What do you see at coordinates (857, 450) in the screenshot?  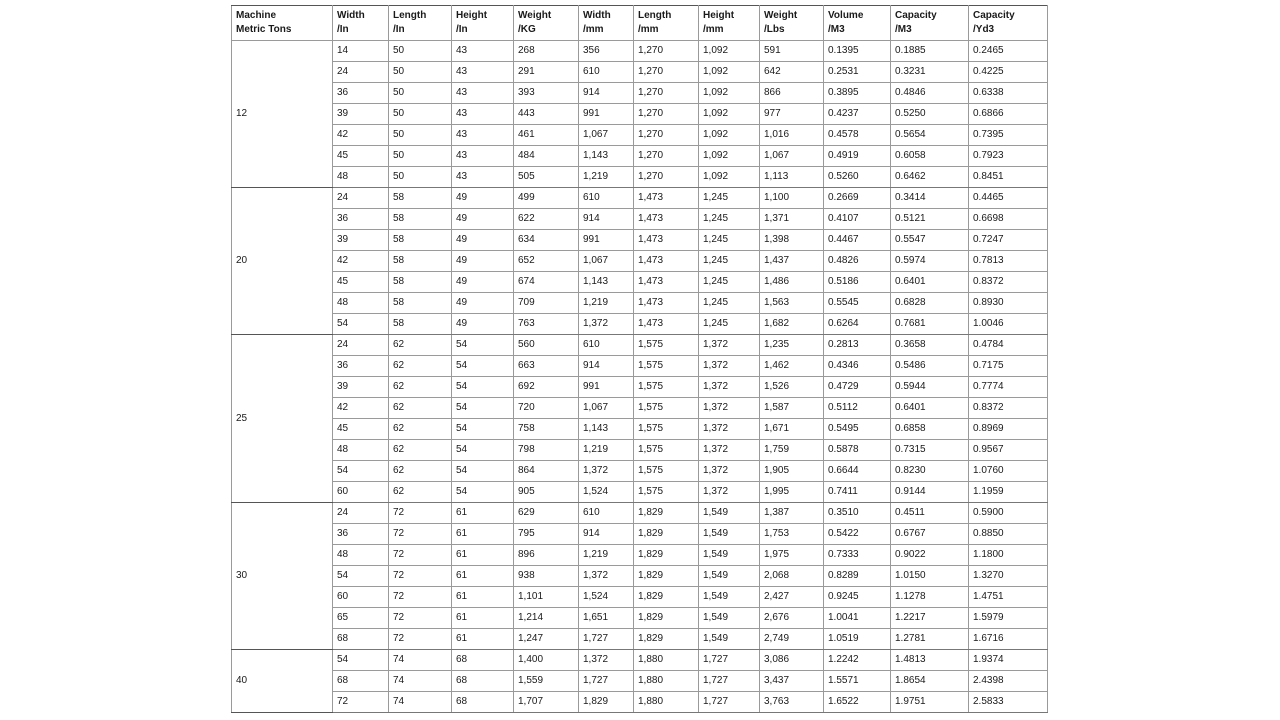 I see `table-cell: 0.5878` at bounding box center [857, 450].